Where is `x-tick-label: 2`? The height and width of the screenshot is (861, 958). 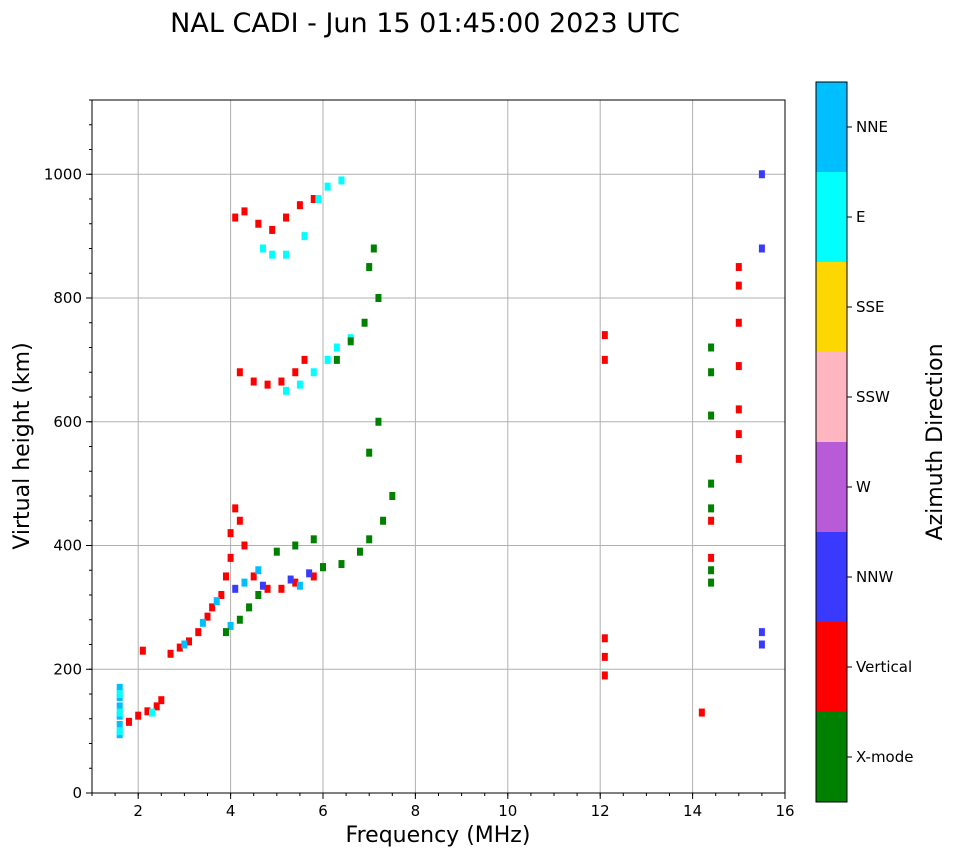 x-tick-label: 2 is located at coordinates (138, 811).